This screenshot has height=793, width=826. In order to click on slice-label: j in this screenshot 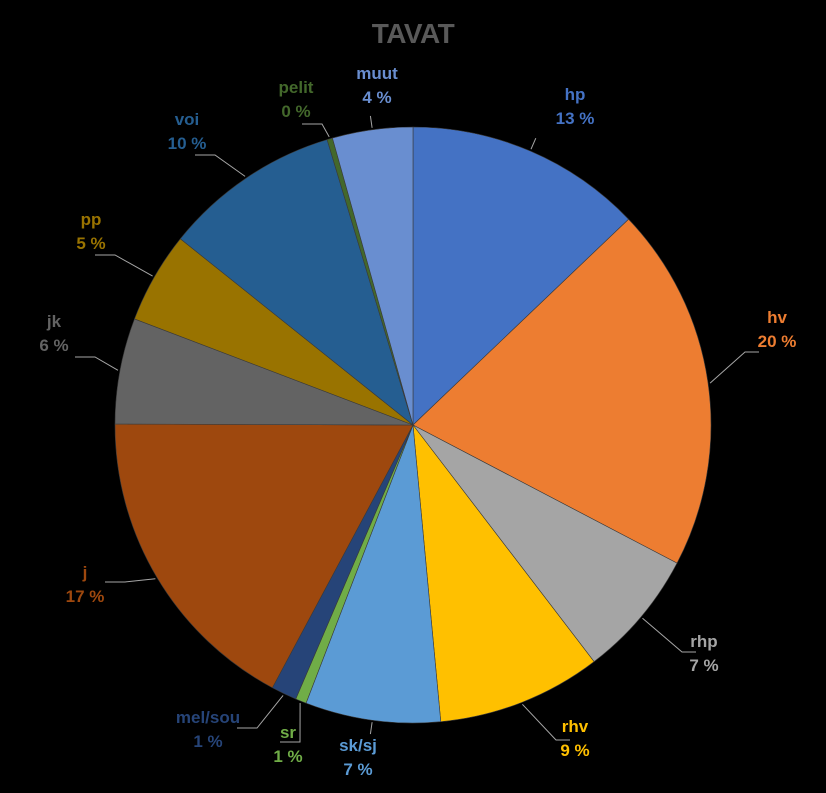, I will do `click(85, 572)`.